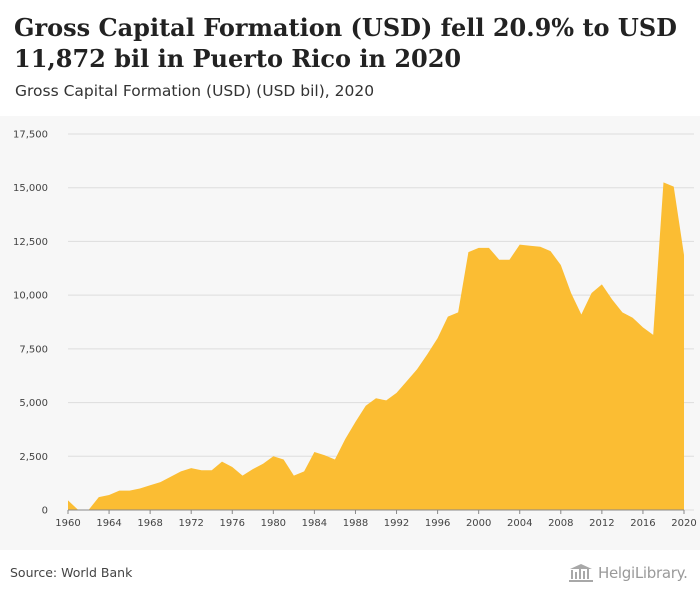  I want to click on x-tick-label: 2008, so click(560, 523).